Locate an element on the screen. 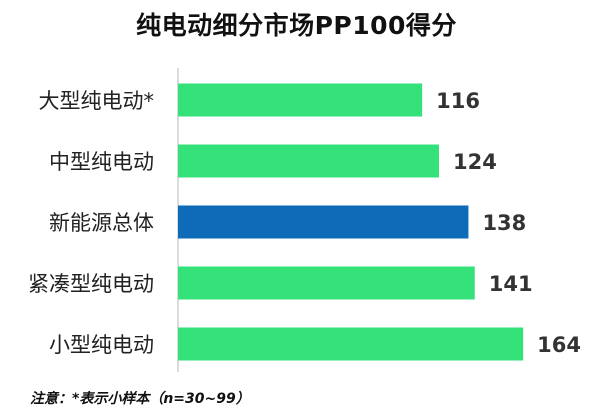 The width and height of the screenshot is (593, 409). category-label-1: 中型纯电动 is located at coordinates (101, 162).